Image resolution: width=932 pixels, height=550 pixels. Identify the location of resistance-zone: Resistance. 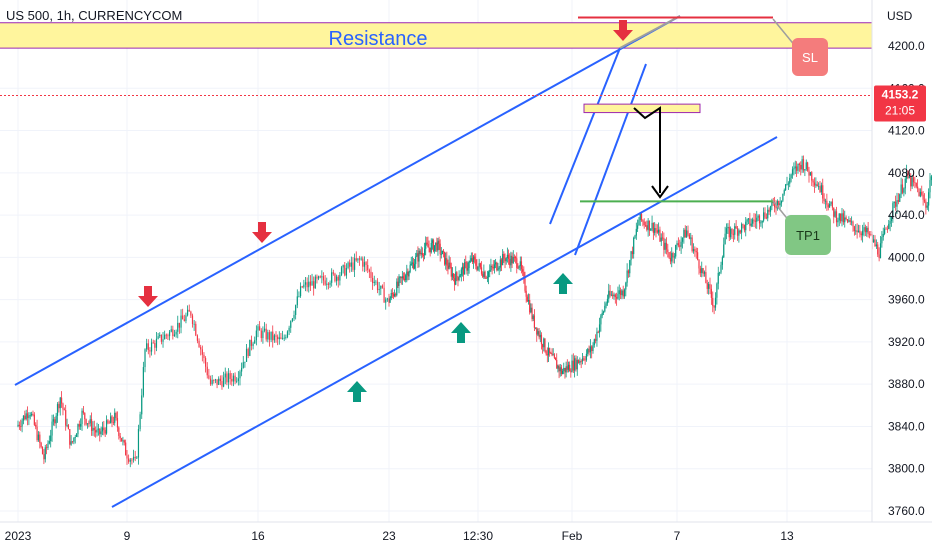
(436, 36).